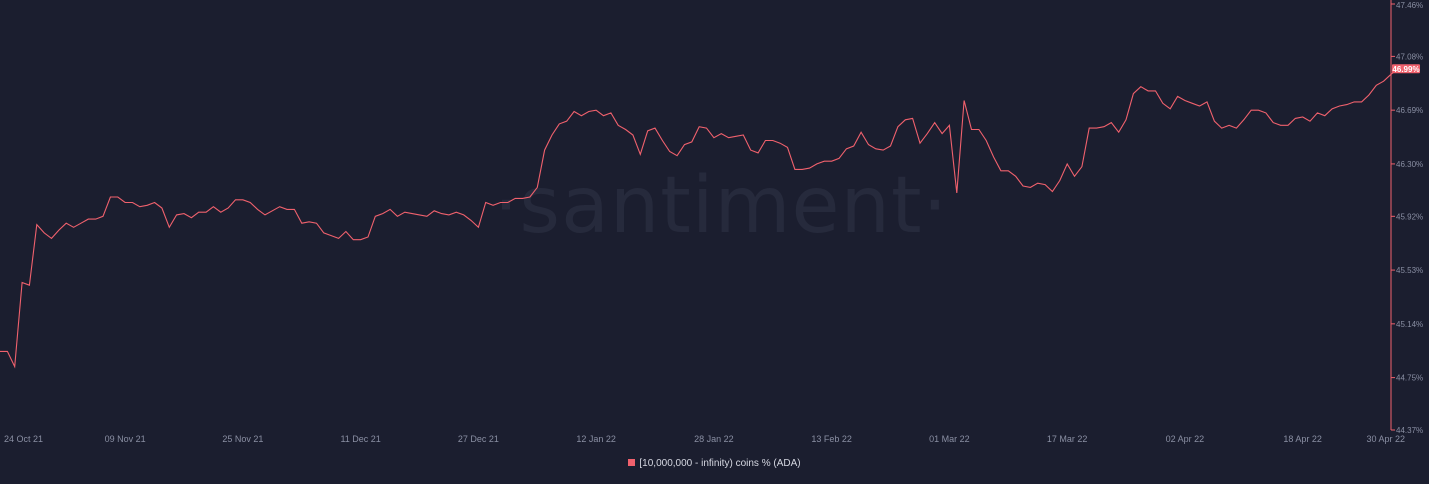 This screenshot has height=484, width=1429. What do you see at coordinates (596, 439) in the screenshot?
I see `x-tick-label: 12 Jan 22` at bounding box center [596, 439].